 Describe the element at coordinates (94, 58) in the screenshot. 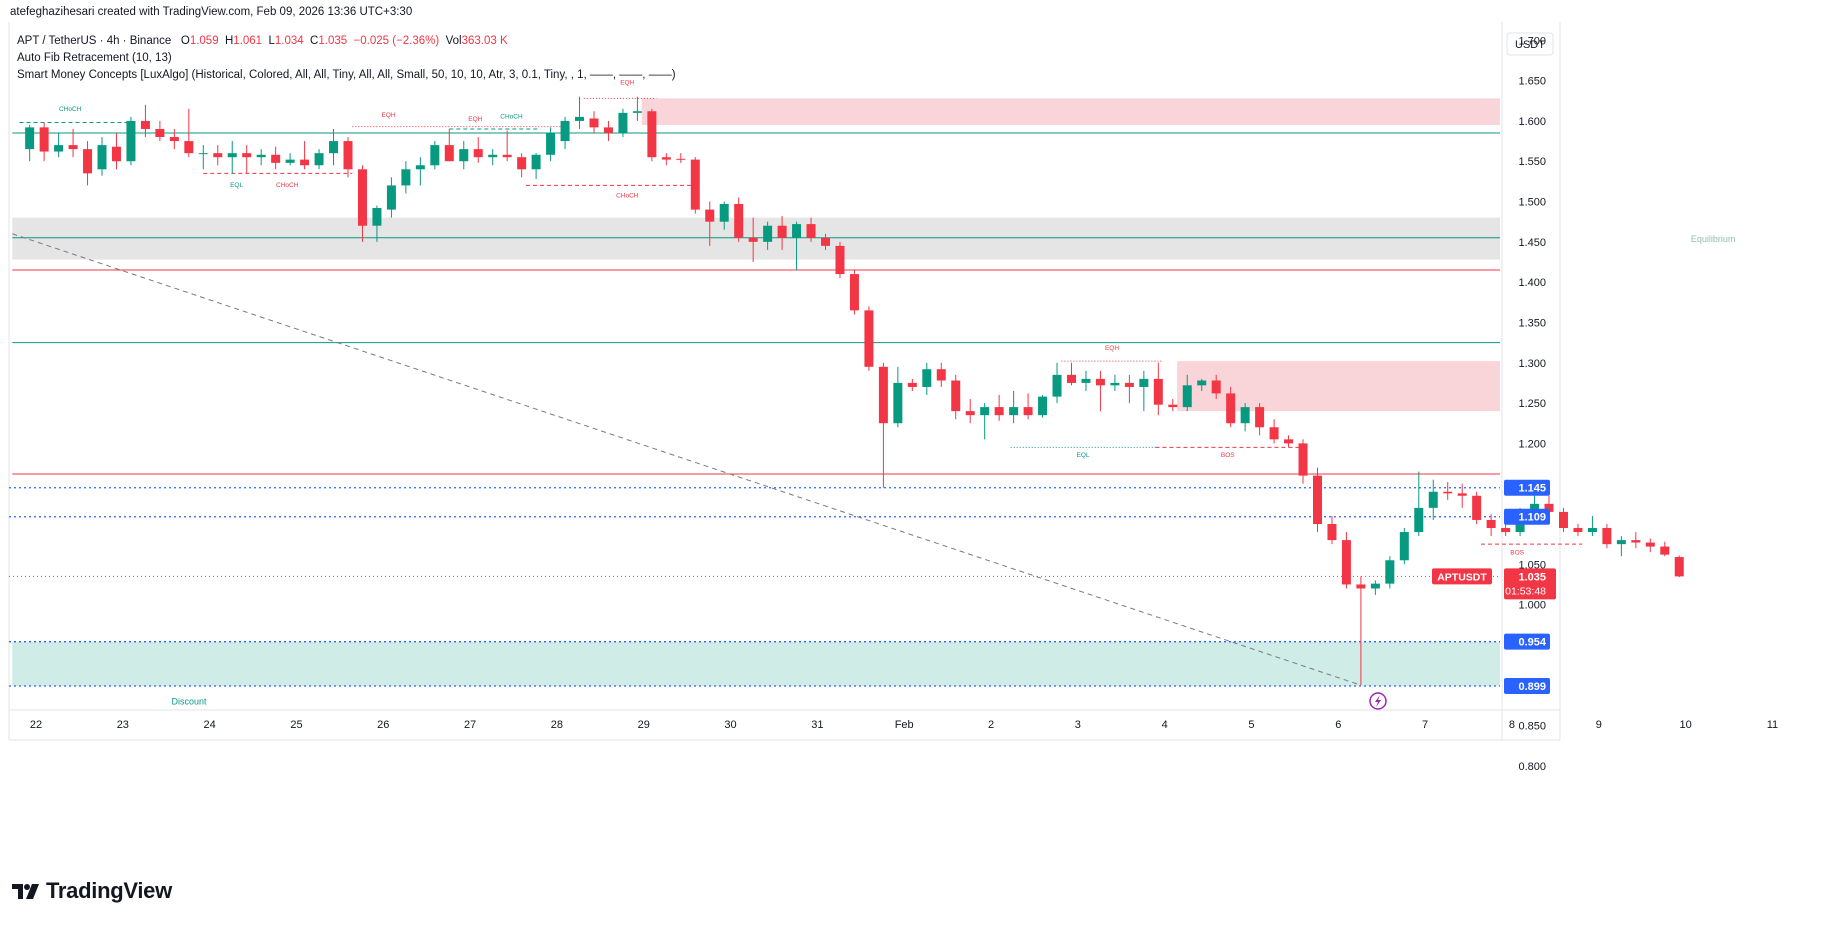

I see `indicator-fib: Auto Fib Retracement (10, 13)` at that location.